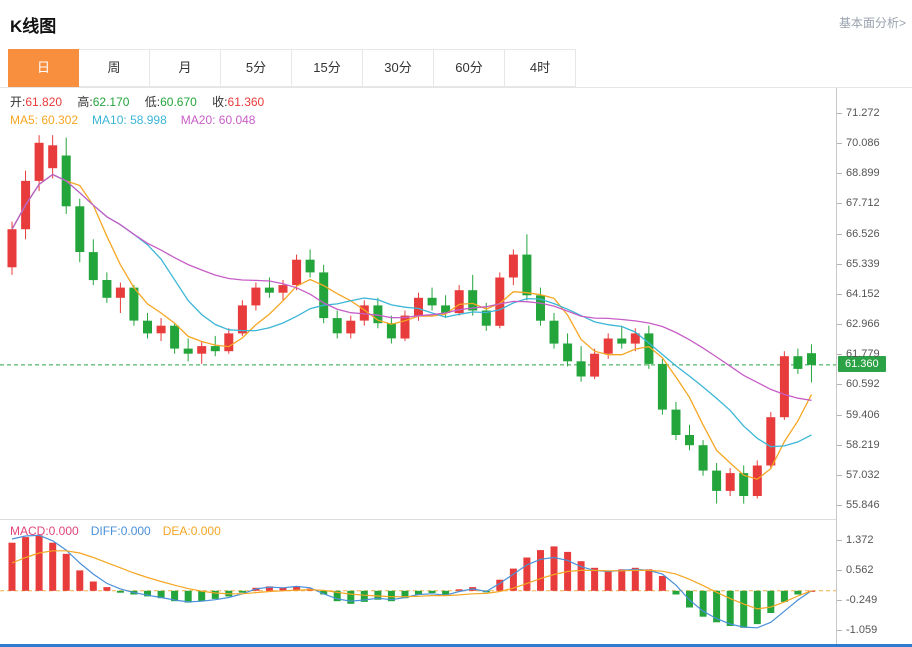  Describe the element at coordinates (858, 203) in the screenshot. I see `axis-tick: 67.712` at that location.